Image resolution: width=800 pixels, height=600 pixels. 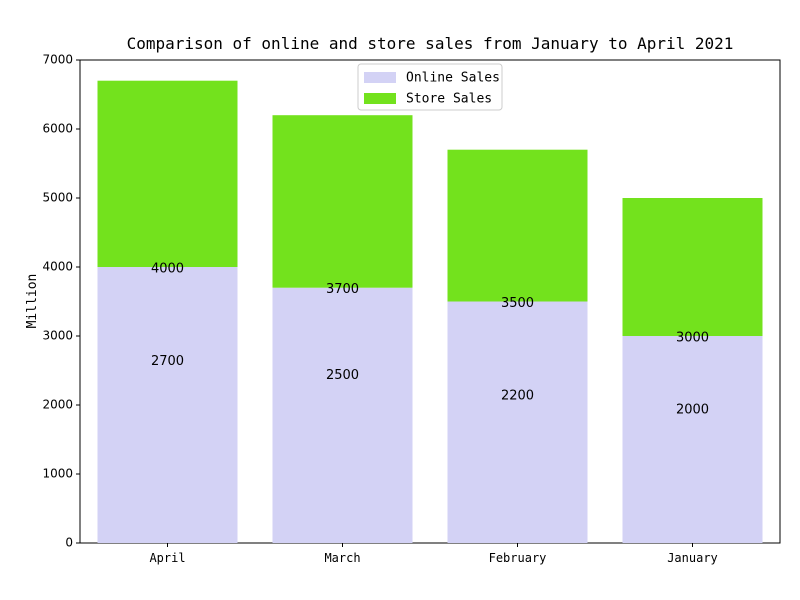 I want to click on x-axis-ticks: April March February January, so click(x=433, y=554).